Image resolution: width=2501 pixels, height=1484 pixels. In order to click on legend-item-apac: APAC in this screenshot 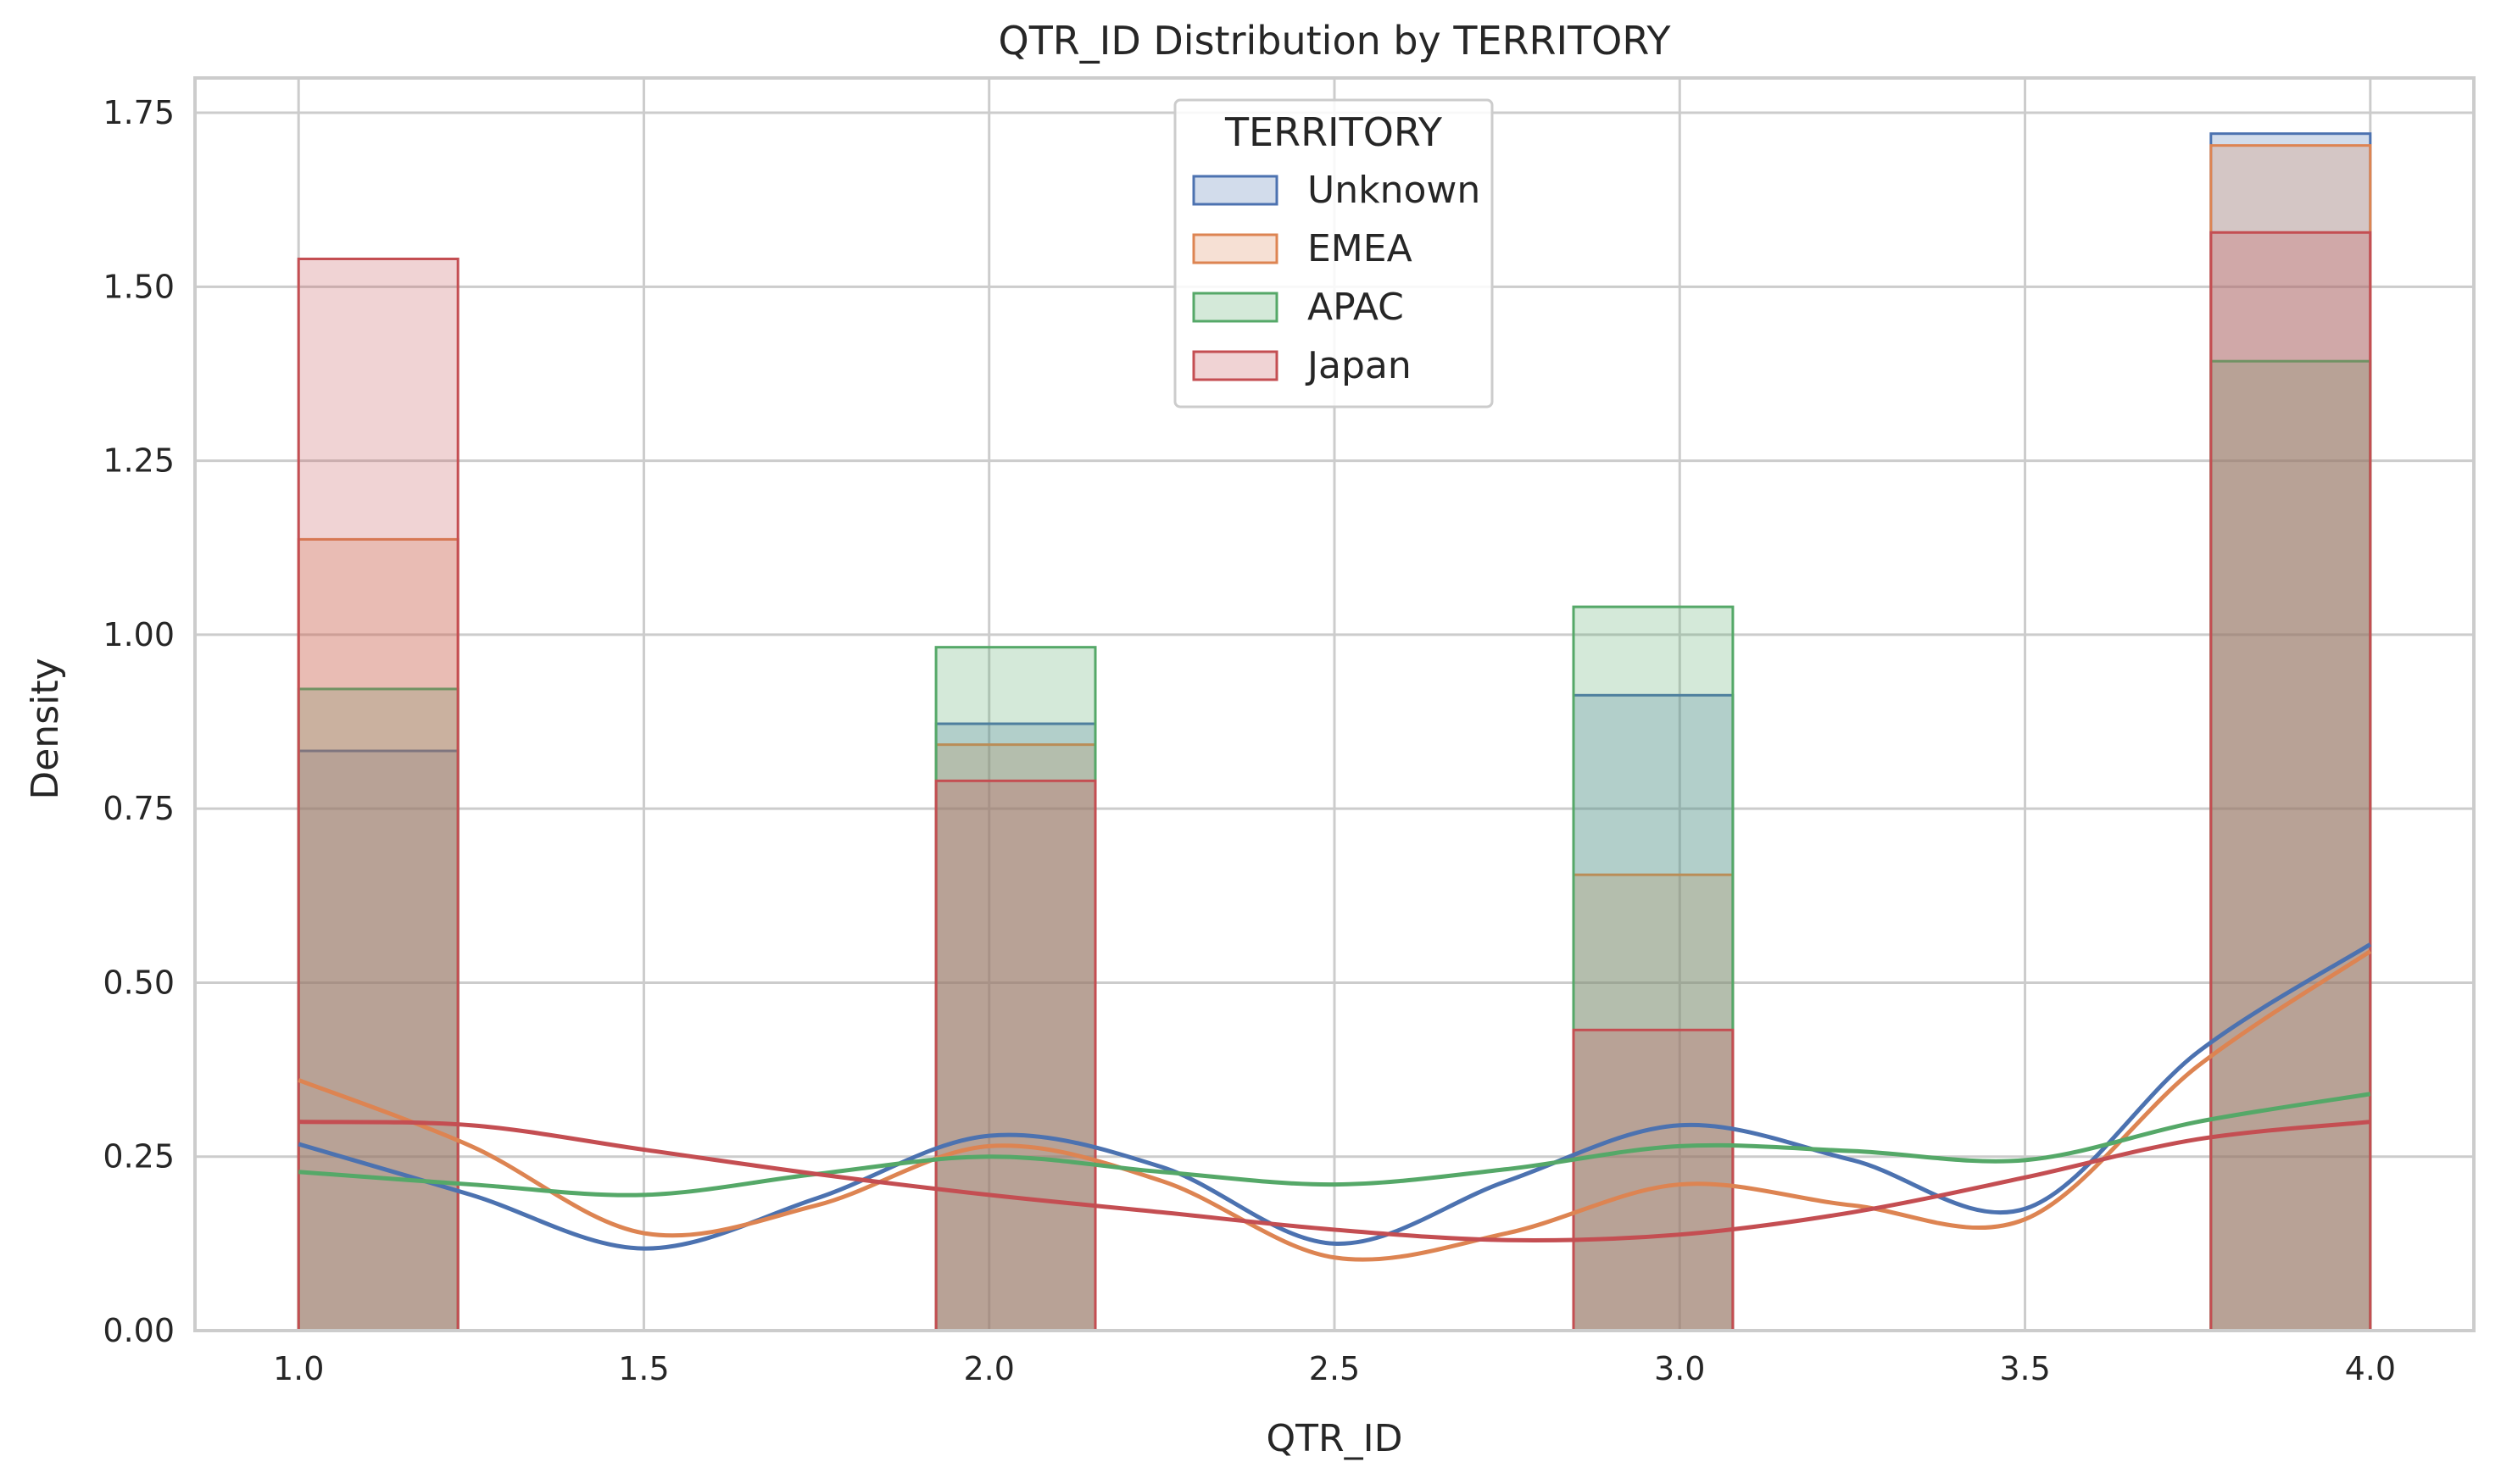, I will do `click(1298, 308)`.